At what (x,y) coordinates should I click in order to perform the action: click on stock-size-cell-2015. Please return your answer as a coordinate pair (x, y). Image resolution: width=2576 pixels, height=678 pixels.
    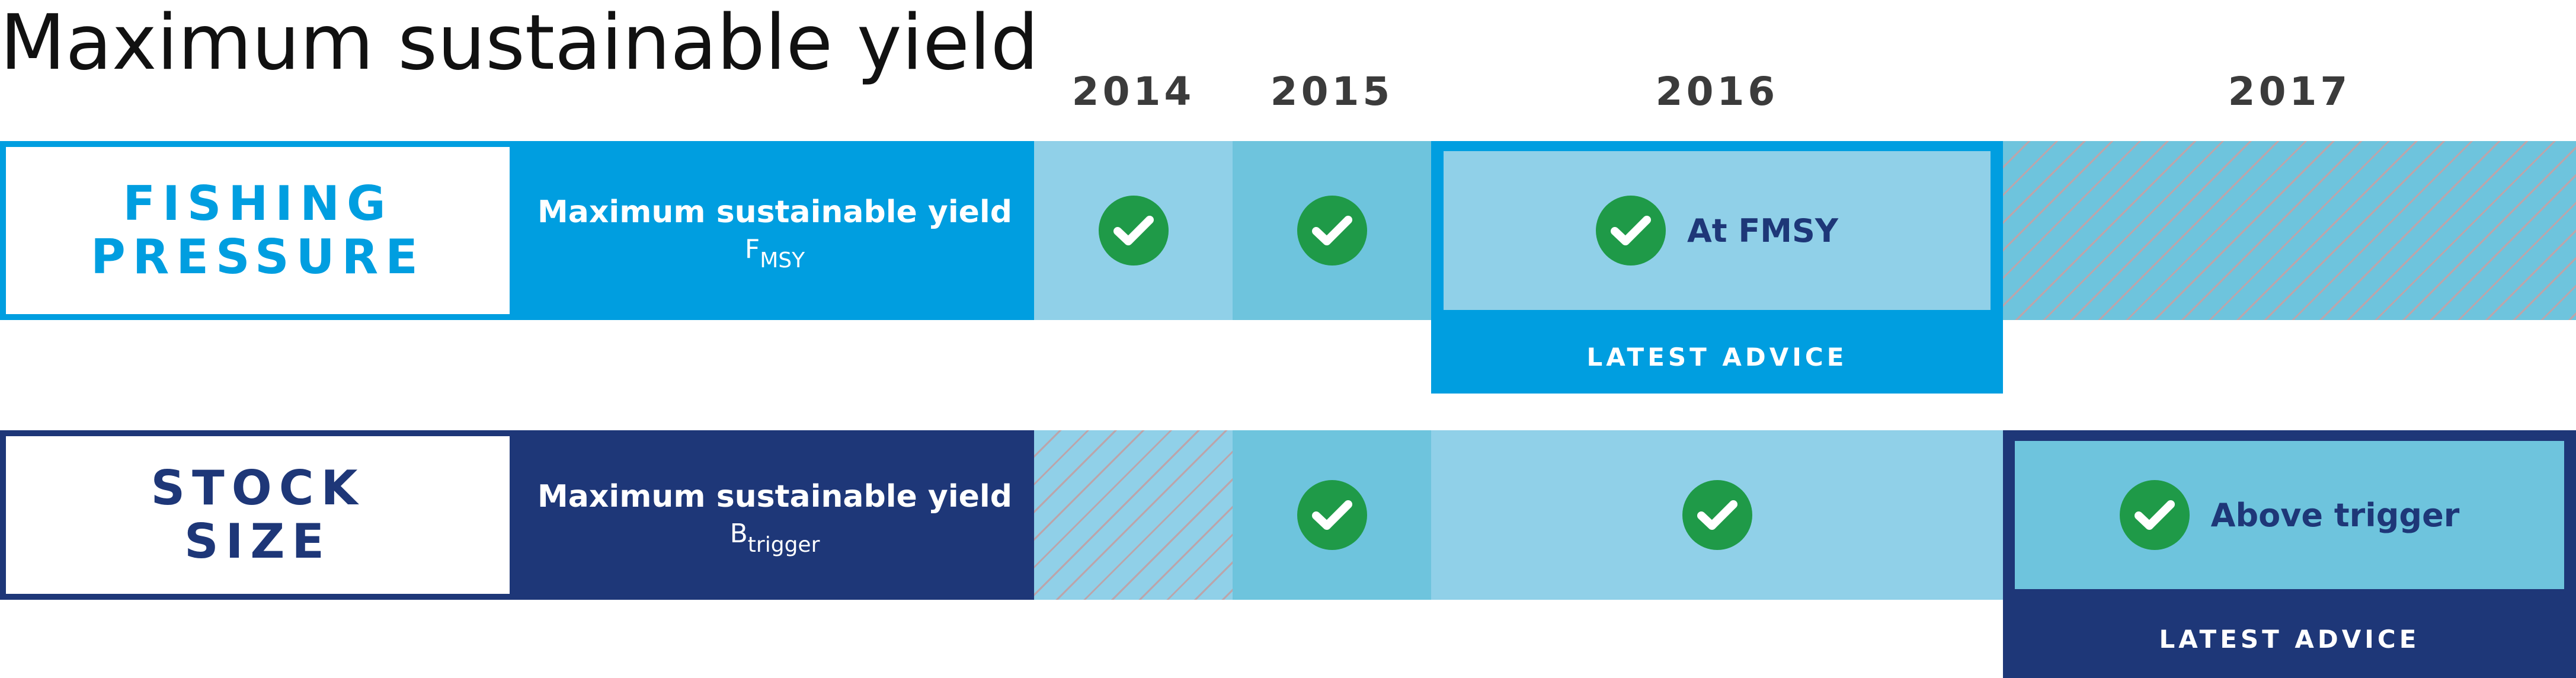
    Looking at the image, I should click on (1332, 515).